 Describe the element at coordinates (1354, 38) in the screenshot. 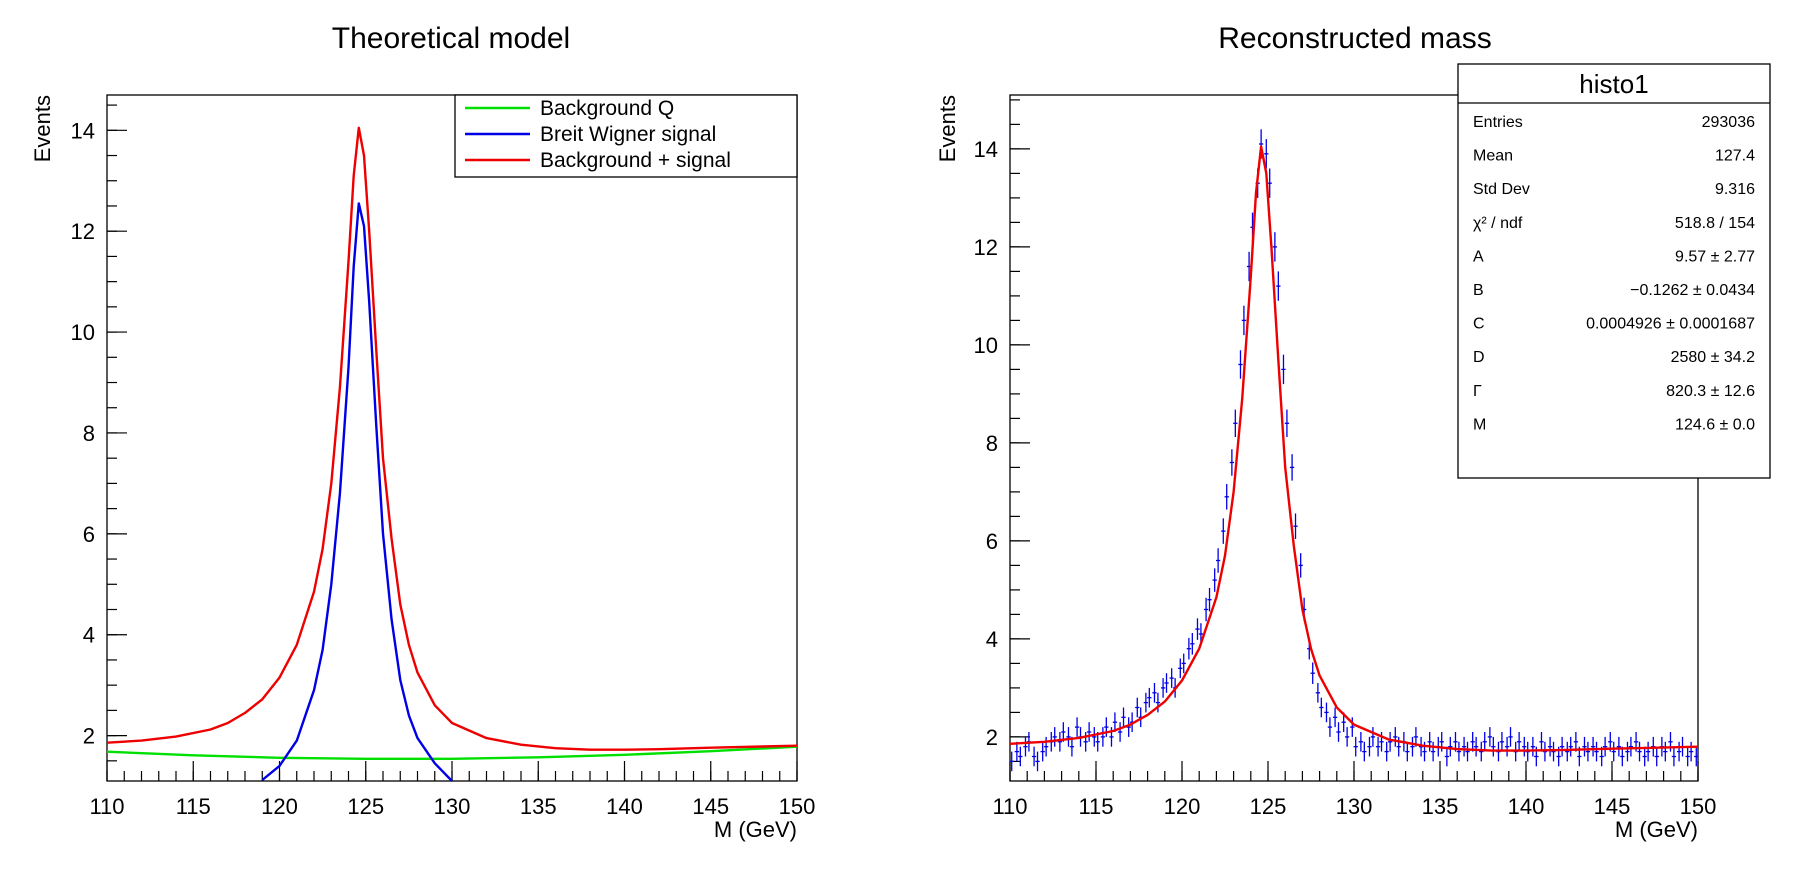

I see `chart-title: Reconstructed mass` at that location.